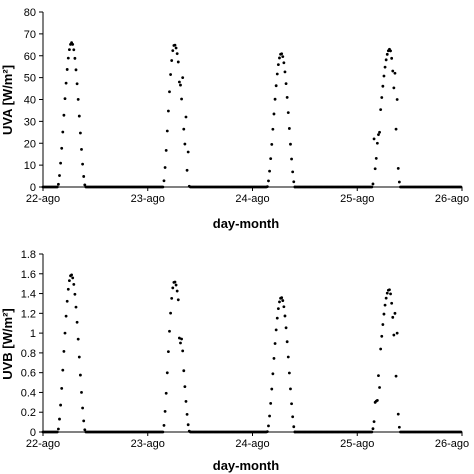 The image size is (474, 474). What do you see at coordinates (30, 101) in the screenshot?
I see `uva-y-tick-label: 40` at bounding box center [30, 101].